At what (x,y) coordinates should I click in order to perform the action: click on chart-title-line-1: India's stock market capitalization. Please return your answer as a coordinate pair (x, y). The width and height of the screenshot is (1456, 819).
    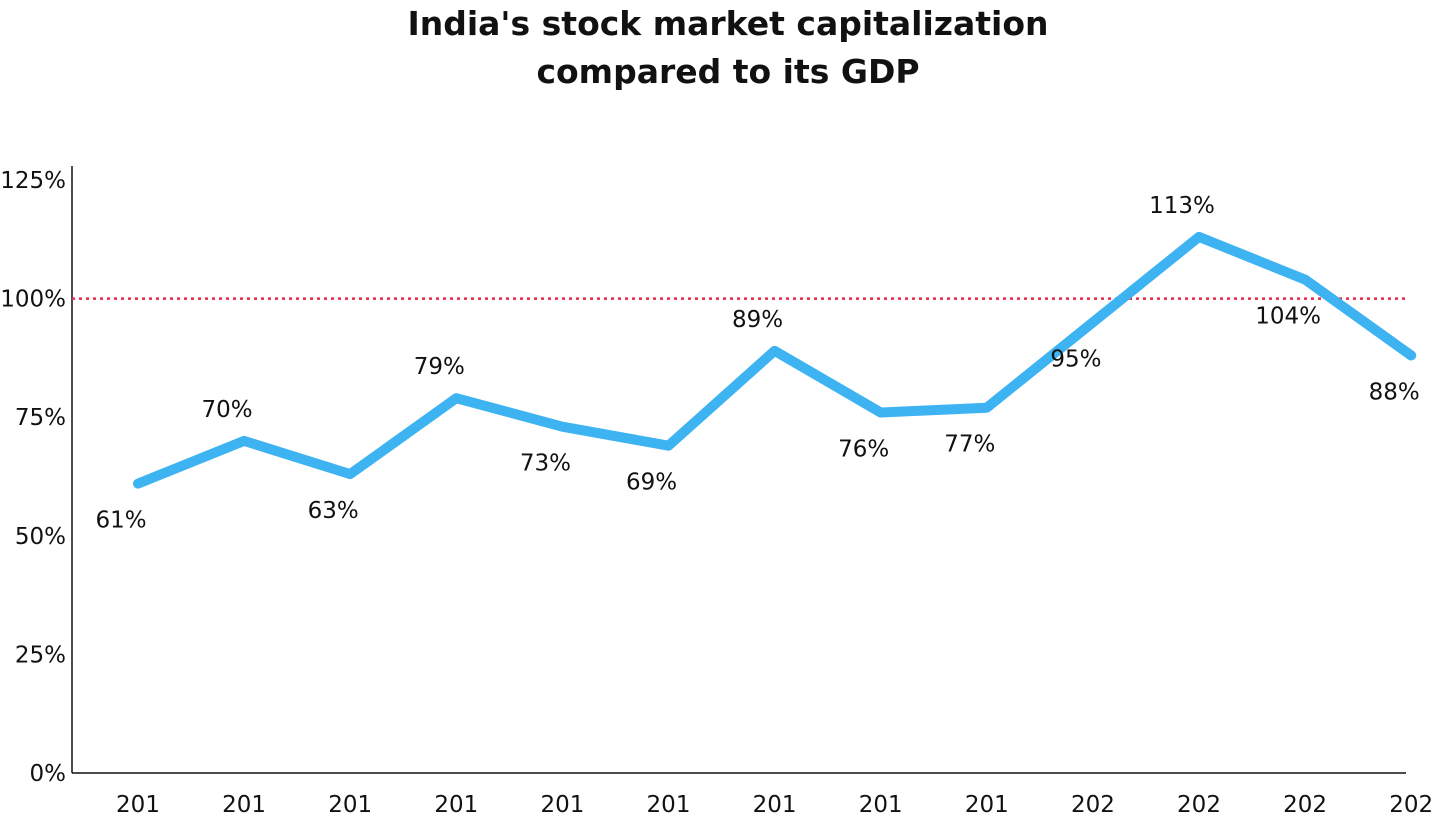
    Looking at the image, I should click on (728, 23).